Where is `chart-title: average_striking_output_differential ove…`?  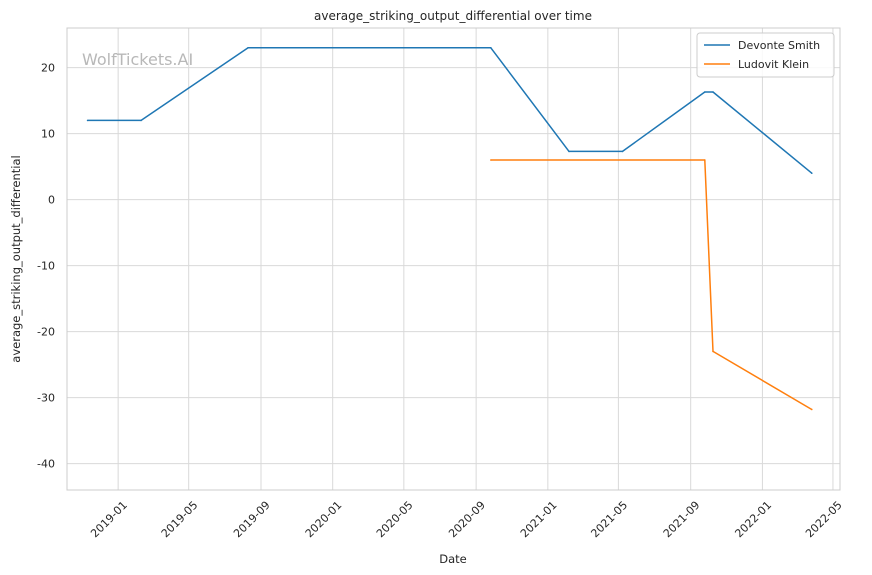 chart-title: average_striking_output_differential ove… is located at coordinates (453, 16).